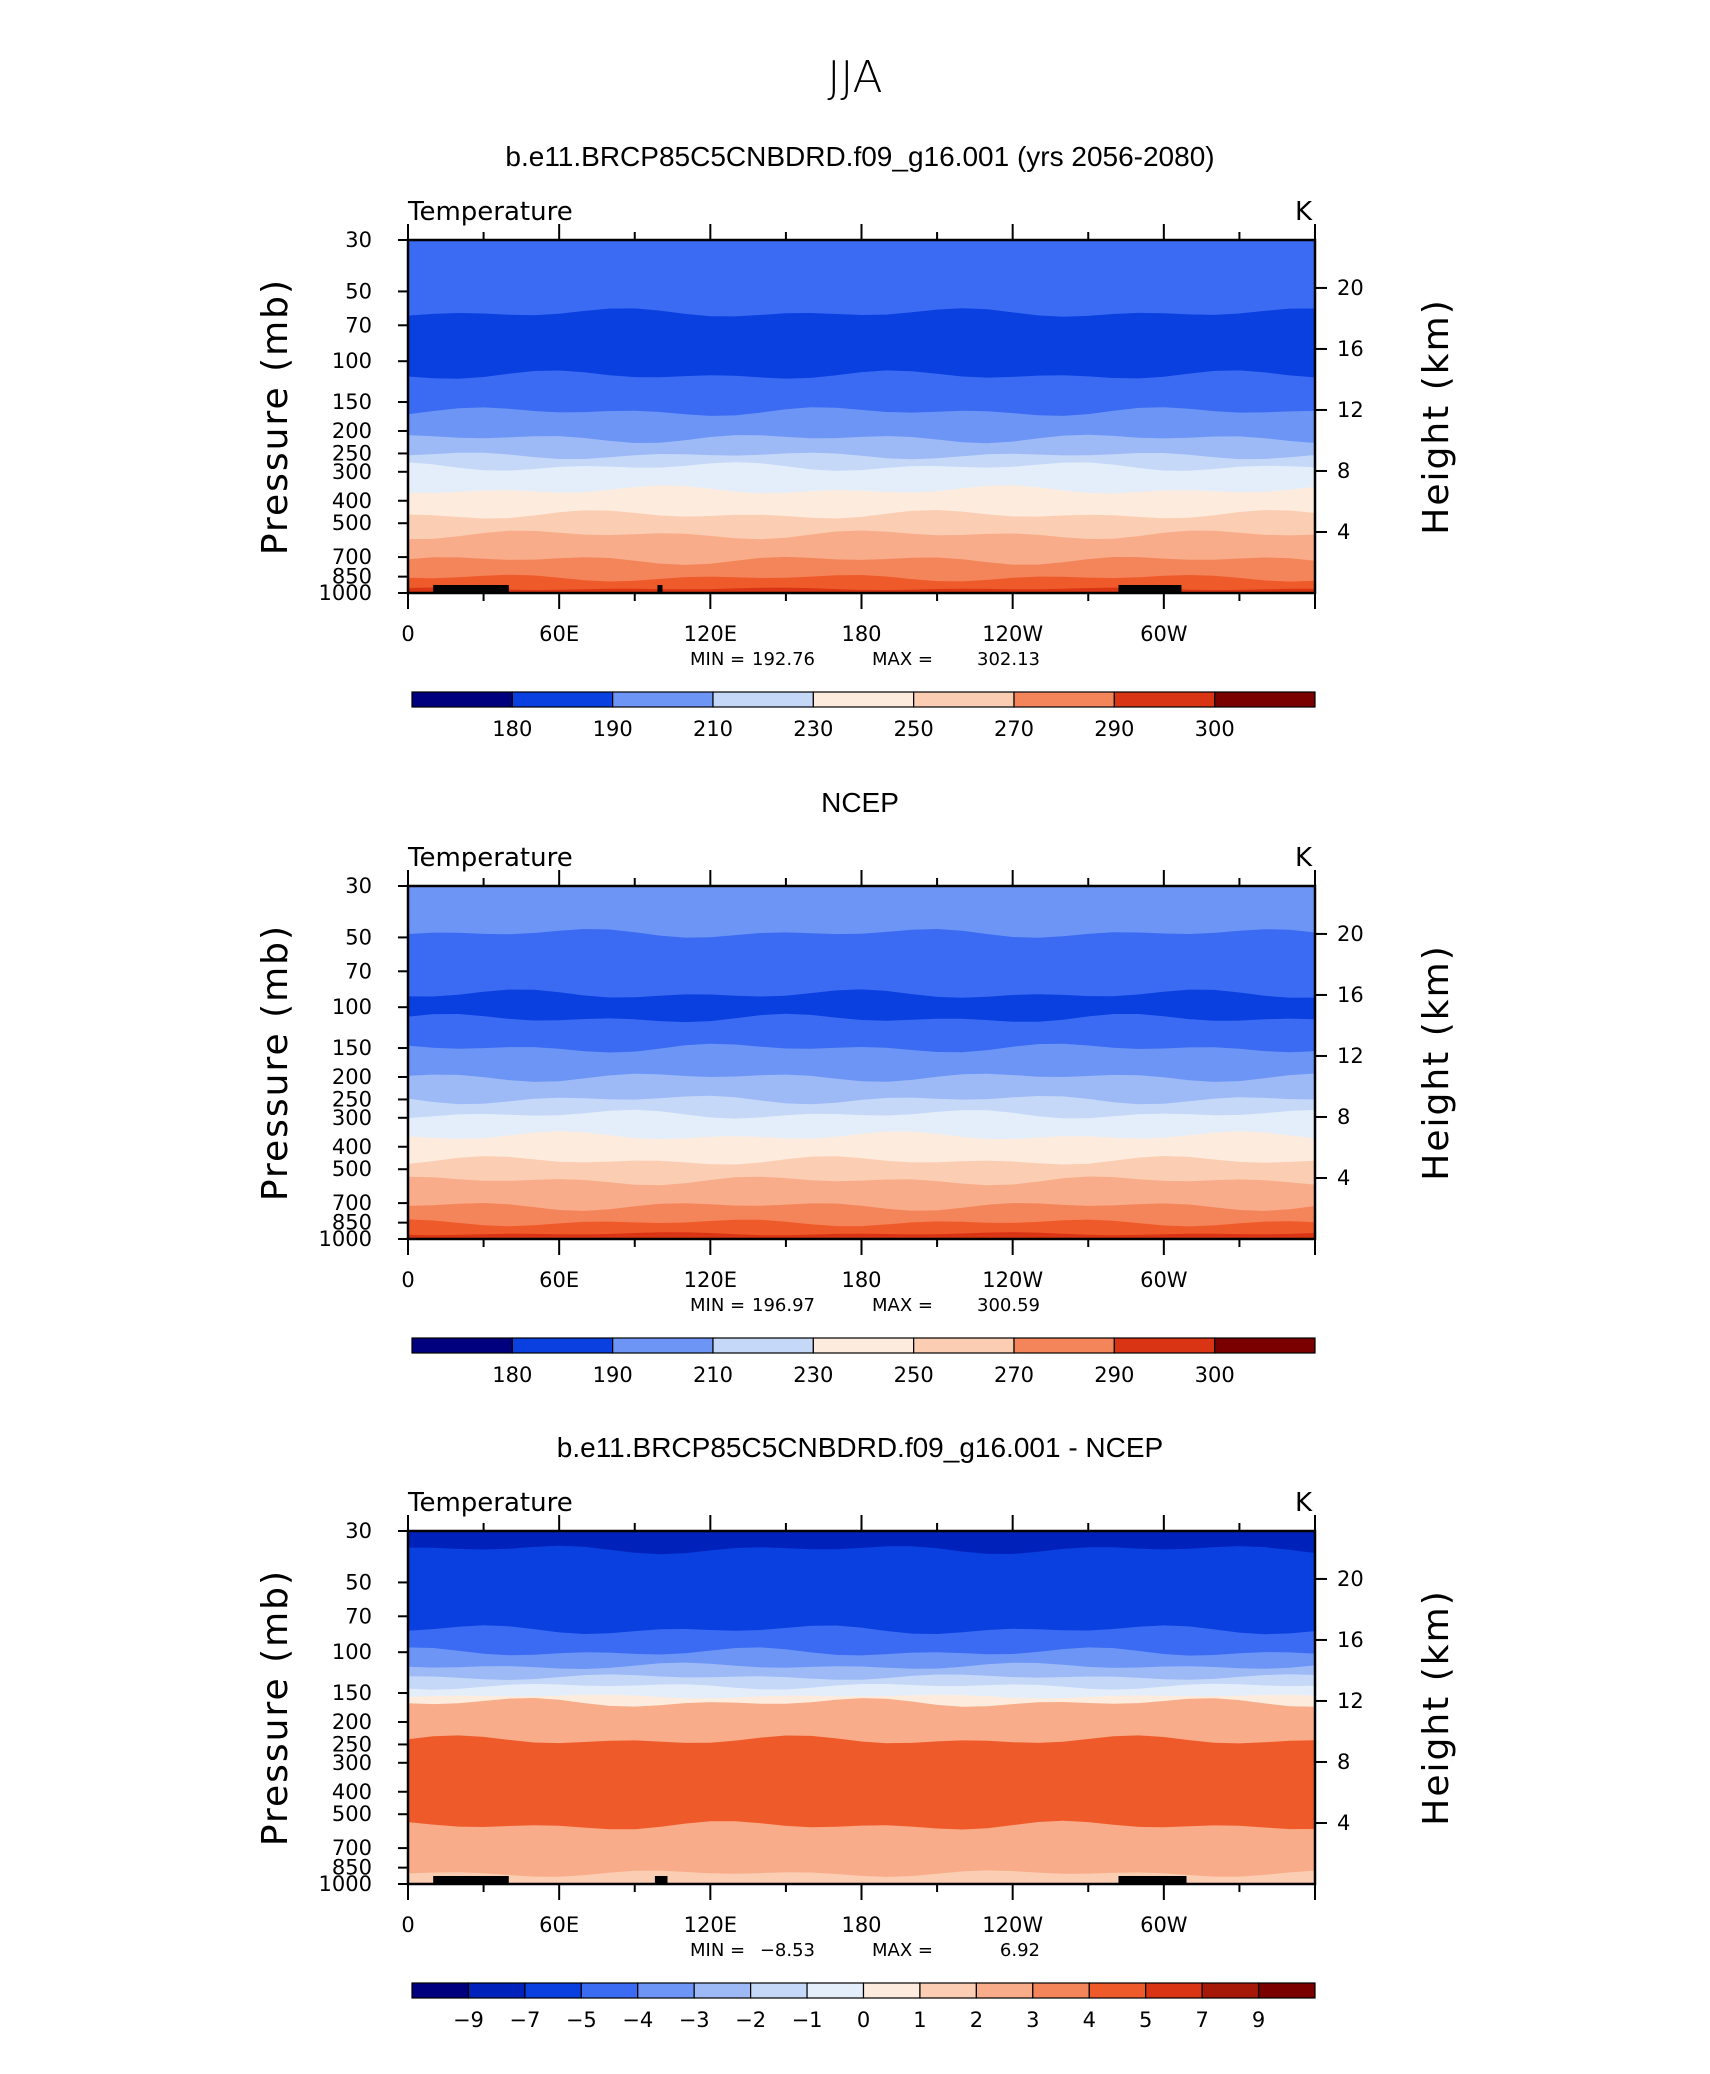  Describe the element at coordinates (468, 2020) in the screenshot. I see `colorbar-label: −9` at that location.